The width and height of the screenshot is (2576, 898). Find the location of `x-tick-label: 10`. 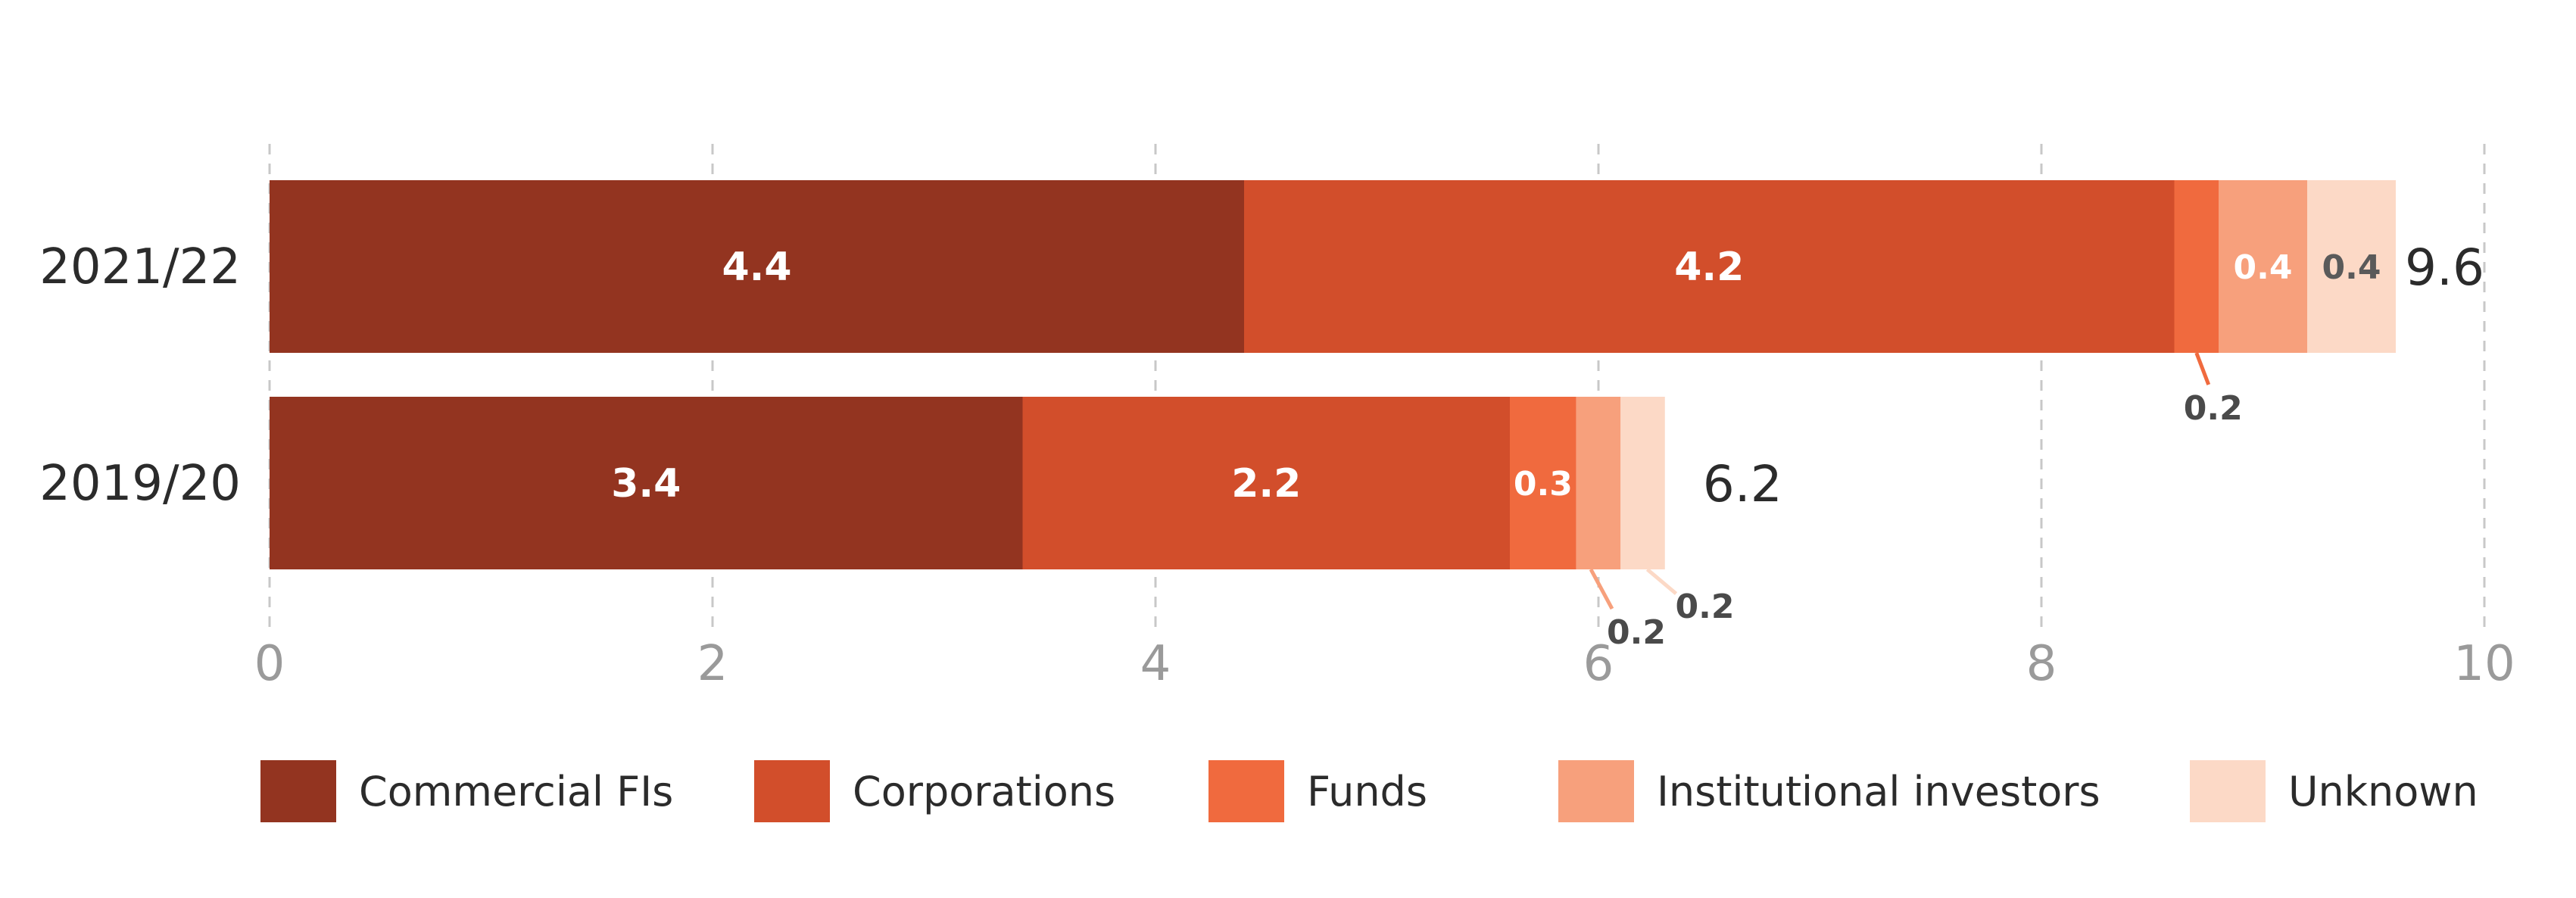

x-tick-label: 10 is located at coordinates (2484, 664).